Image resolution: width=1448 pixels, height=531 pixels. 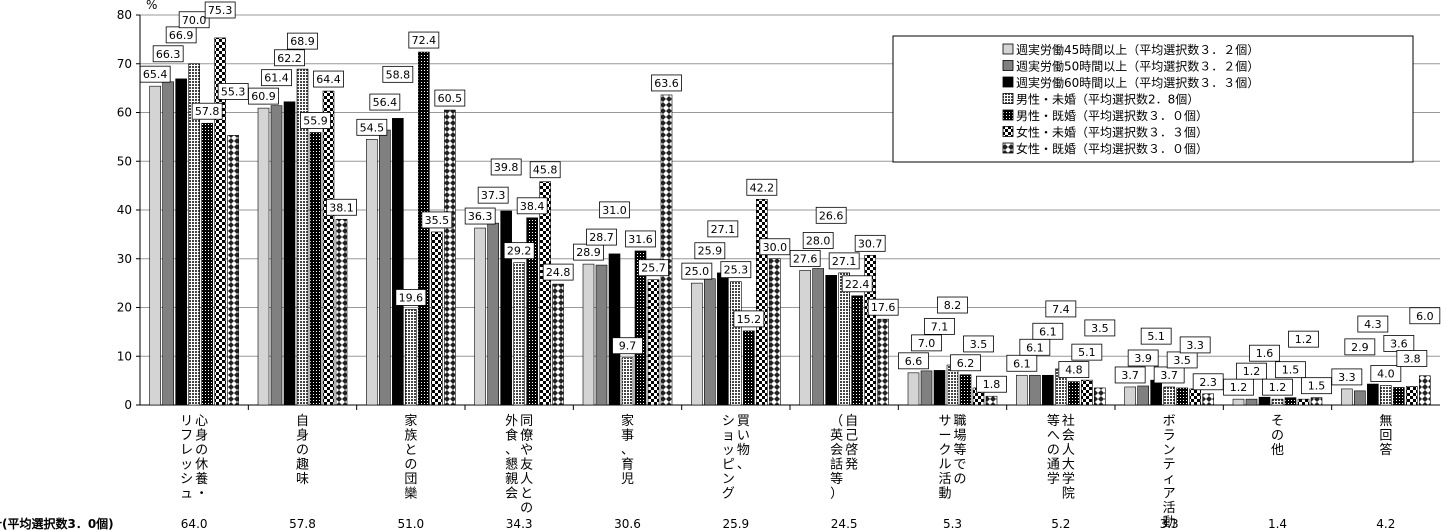 I want to click on category-label: 心身の休養・, so click(x=201, y=458).